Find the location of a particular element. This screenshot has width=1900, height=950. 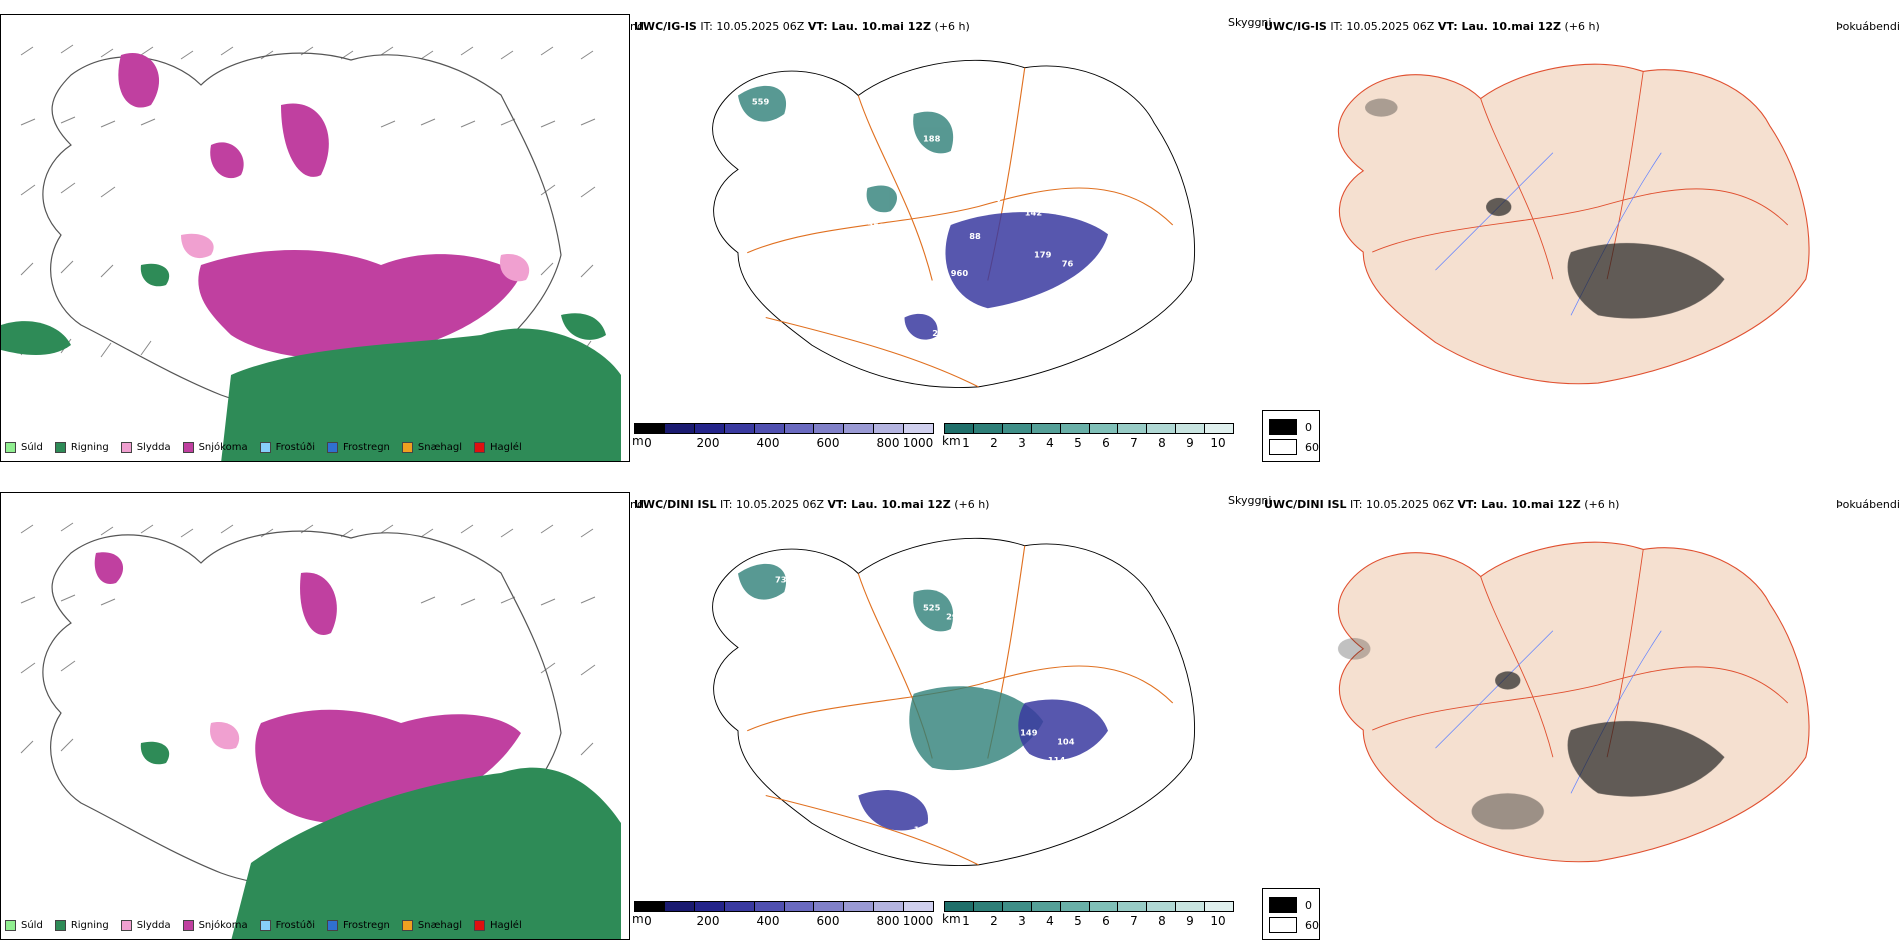

ceiling-value-label: 116 is located at coordinates (992, 793).